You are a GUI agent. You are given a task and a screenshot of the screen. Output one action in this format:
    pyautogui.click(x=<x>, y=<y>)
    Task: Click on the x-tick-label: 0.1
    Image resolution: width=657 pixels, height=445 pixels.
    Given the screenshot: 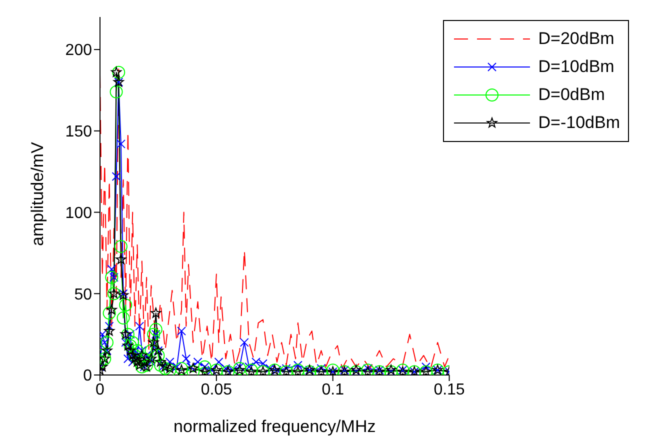 What is the action you would take?
    pyautogui.click(x=333, y=389)
    